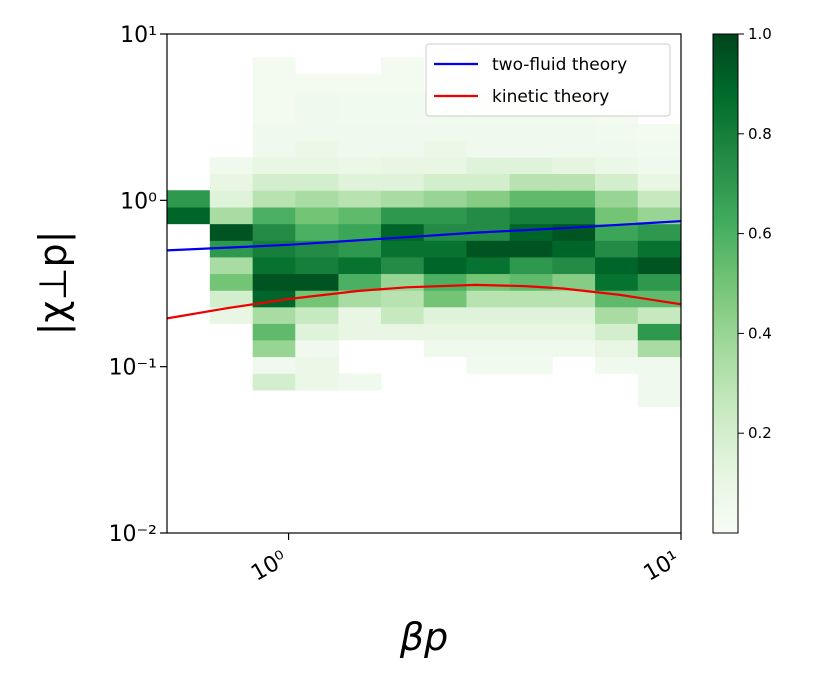 Image resolution: width=830 pixels, height=692 pixels. What do you see at coordinates (760, 234) in the screenshot?
I see `colorbar-tick-label: 0.6` at bounding box center [760, 234].